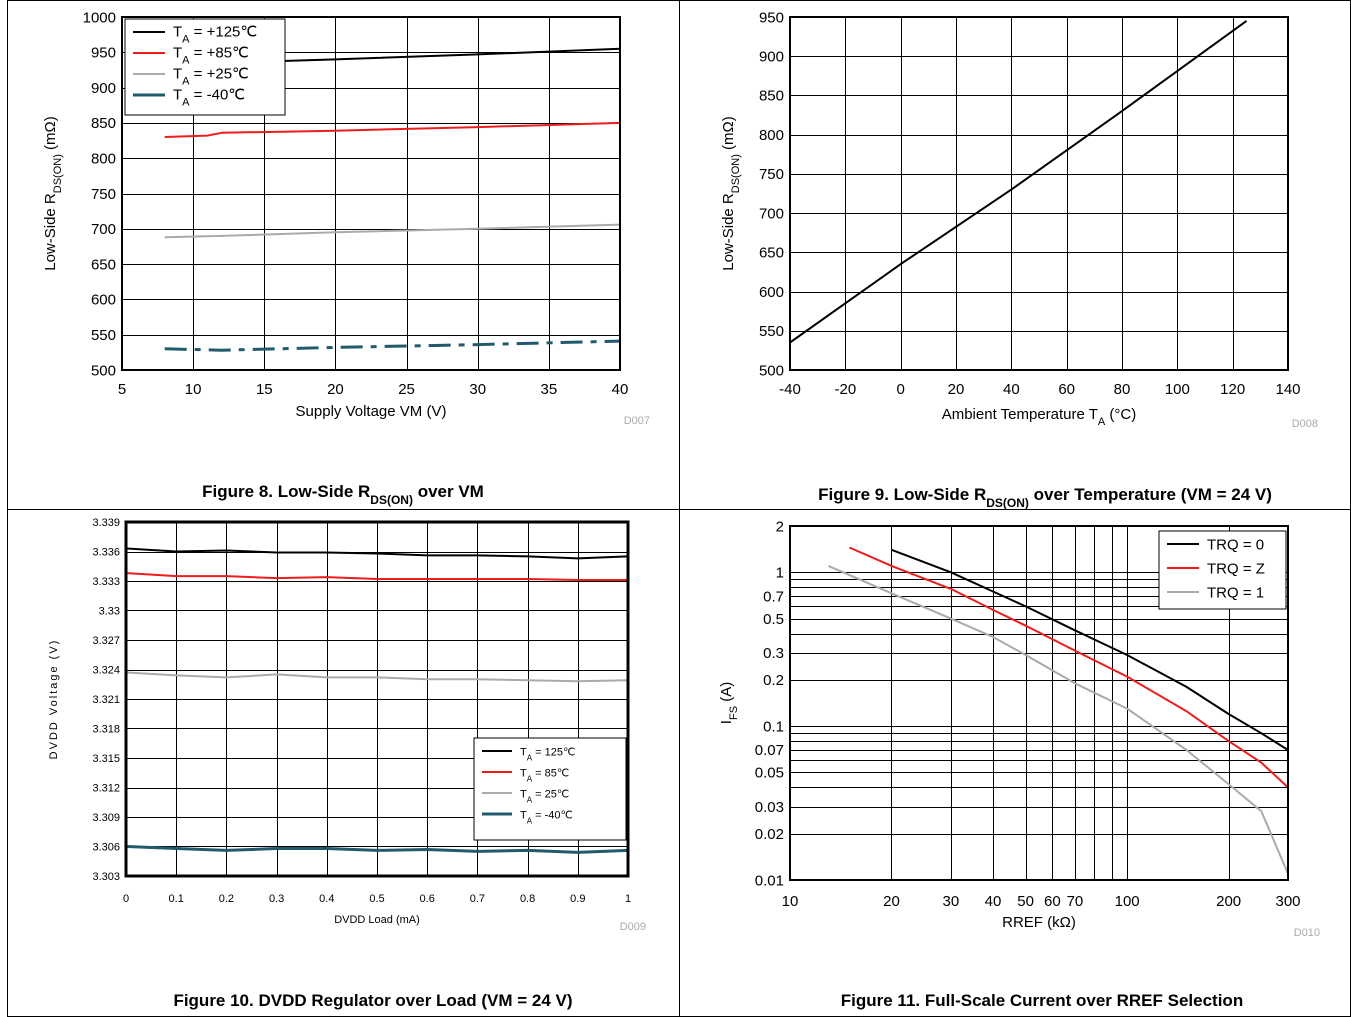 The image size is (1351, 1017). I want to click on legend-label: TA = -40℃, so click(209, 98).